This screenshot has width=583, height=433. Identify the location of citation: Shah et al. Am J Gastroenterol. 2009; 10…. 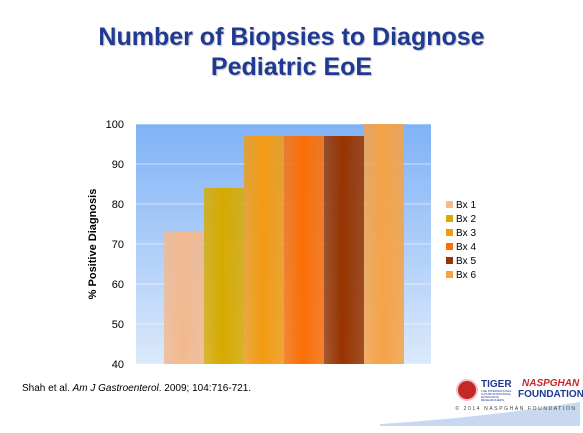
(136, 388).